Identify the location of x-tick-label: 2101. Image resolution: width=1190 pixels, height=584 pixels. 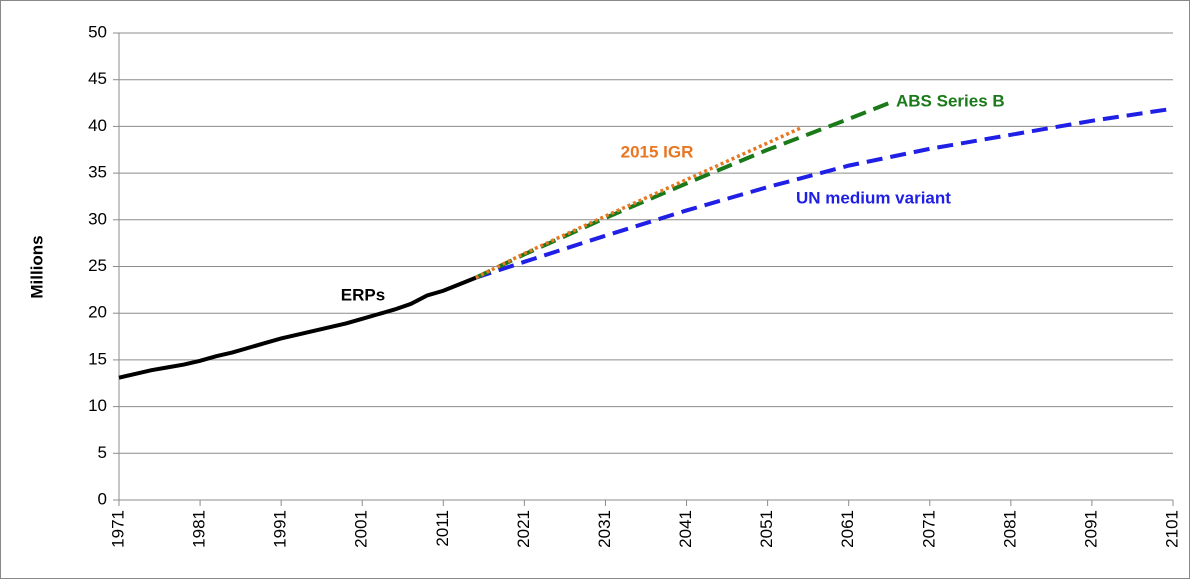
(1171, 529).